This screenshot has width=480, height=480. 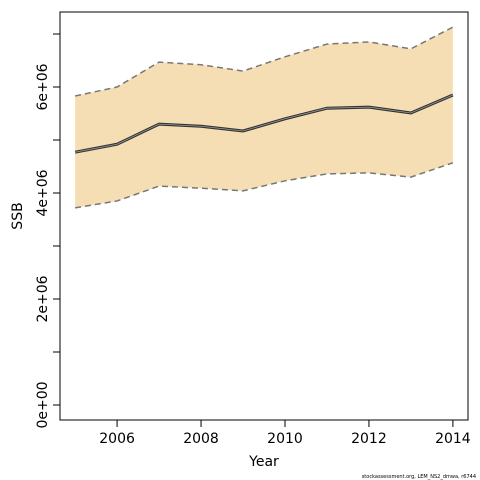 What do you see at coordinates (263, 462) in the screenshot?
I see `x-axis-label: Year` at bounding box center [263, 462].